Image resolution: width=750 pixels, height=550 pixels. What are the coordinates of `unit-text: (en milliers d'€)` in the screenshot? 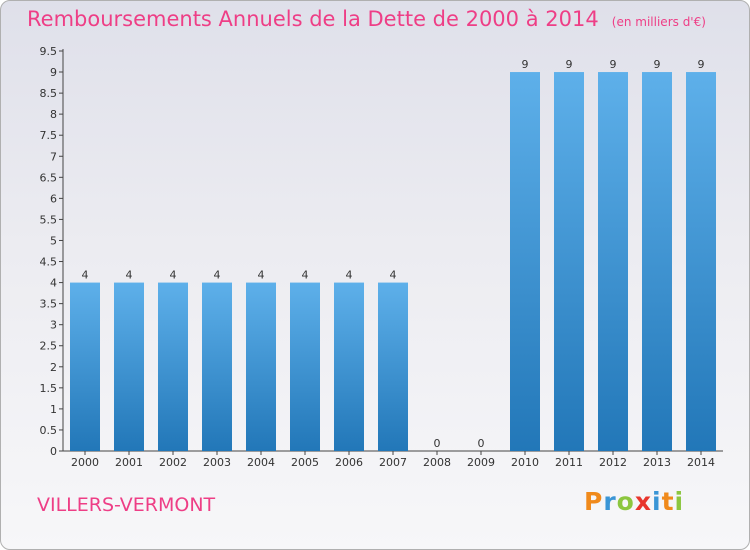 It's located at (658, 22).